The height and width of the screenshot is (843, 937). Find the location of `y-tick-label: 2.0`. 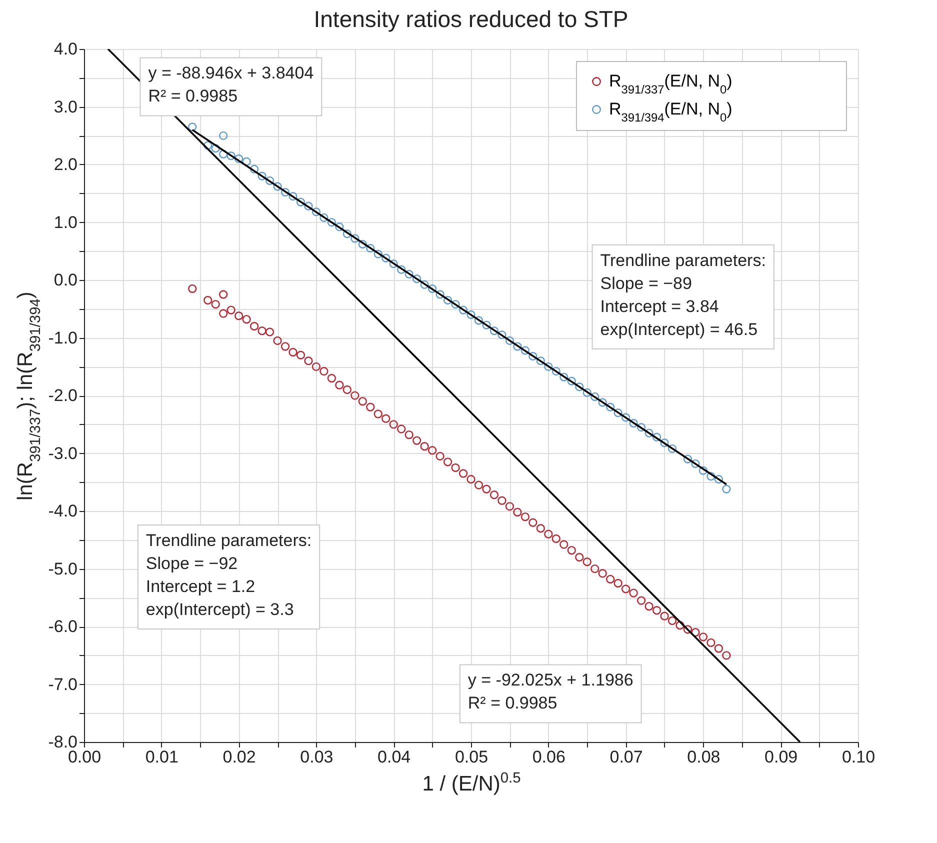

y-tick-label: 2.0 is located at coordinates (66, 164).